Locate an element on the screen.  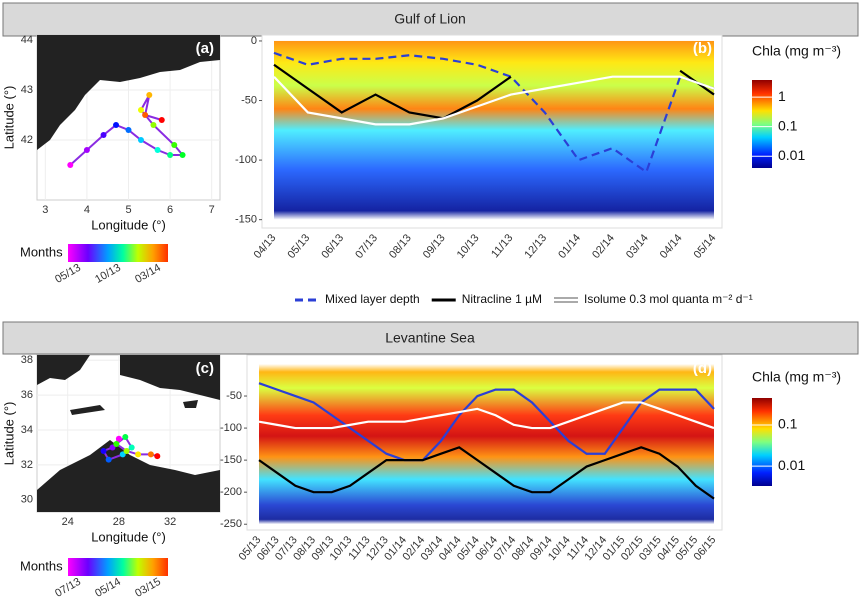
x-tick-label: 04/14 is located at coordinates (671, 246).